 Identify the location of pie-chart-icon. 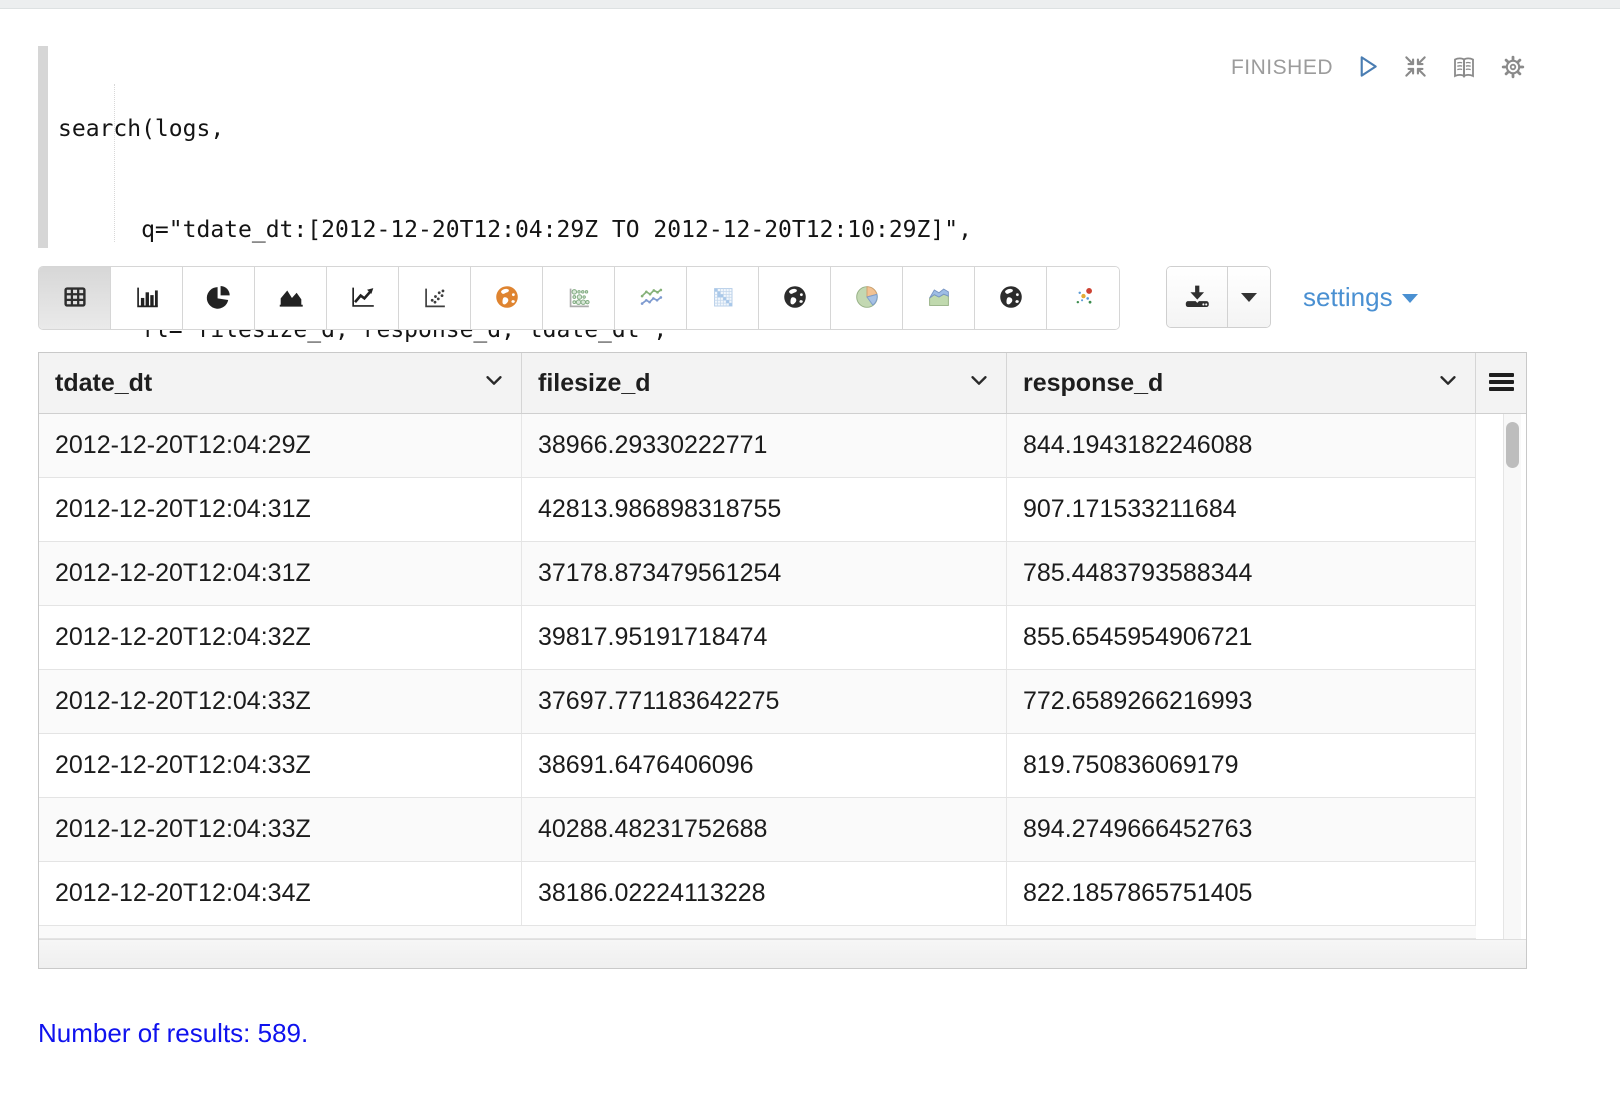
(219, 298).